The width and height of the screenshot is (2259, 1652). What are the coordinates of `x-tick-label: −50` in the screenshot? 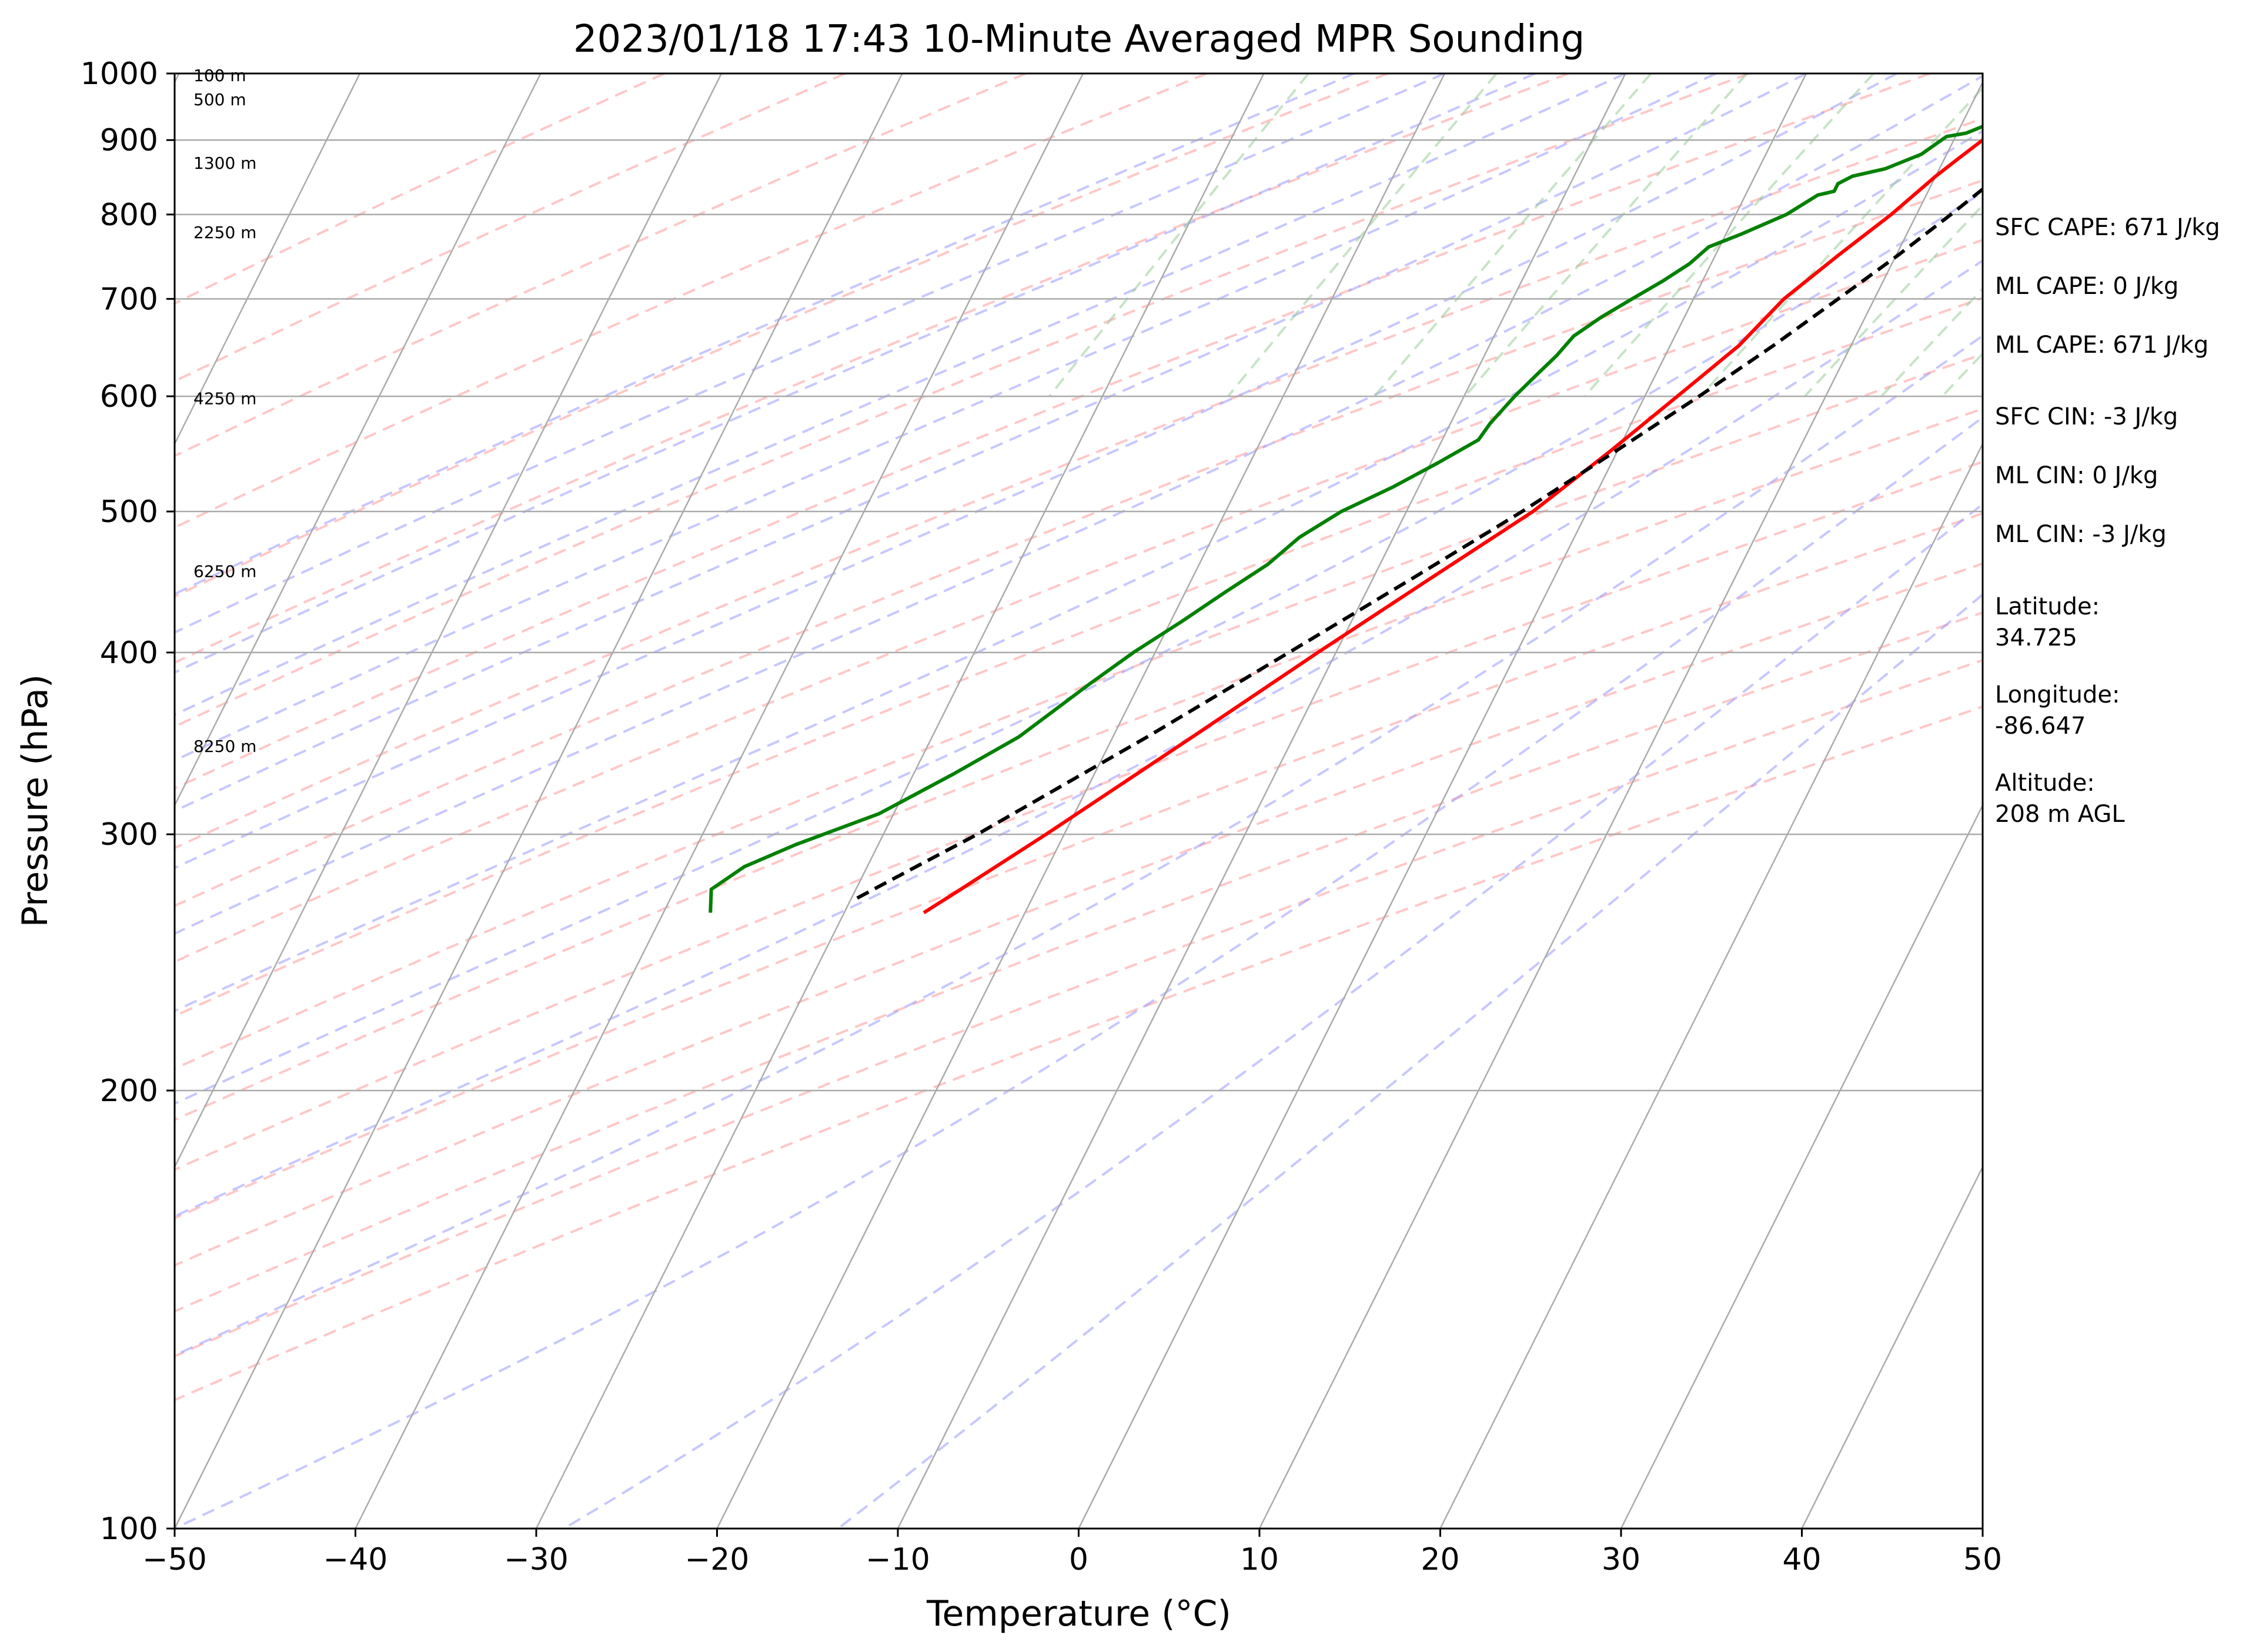 It's located at (174, 1560).